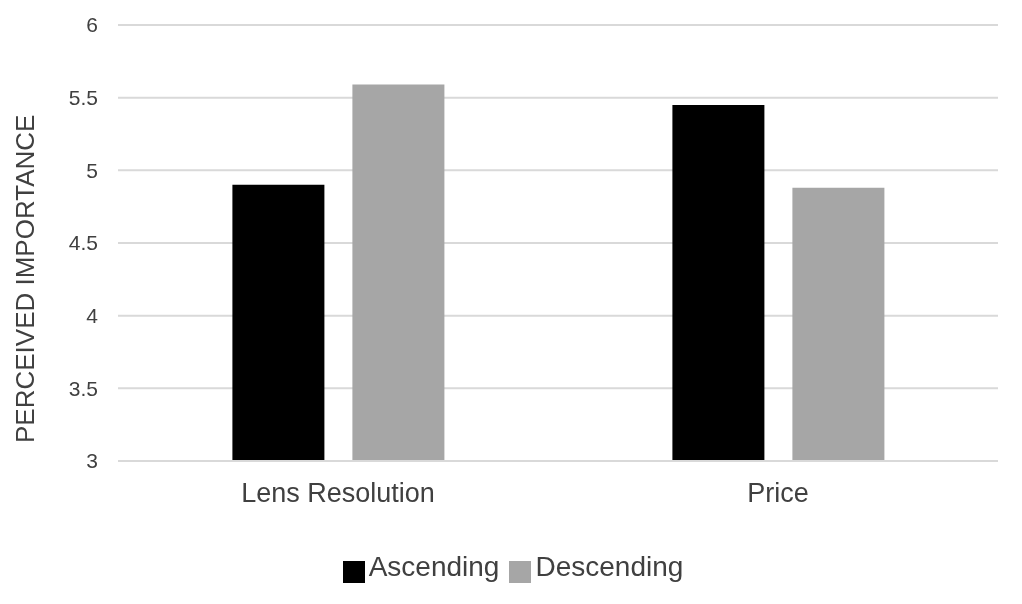  I want to click on y-tick-label: 4.5, so click(83, 243).